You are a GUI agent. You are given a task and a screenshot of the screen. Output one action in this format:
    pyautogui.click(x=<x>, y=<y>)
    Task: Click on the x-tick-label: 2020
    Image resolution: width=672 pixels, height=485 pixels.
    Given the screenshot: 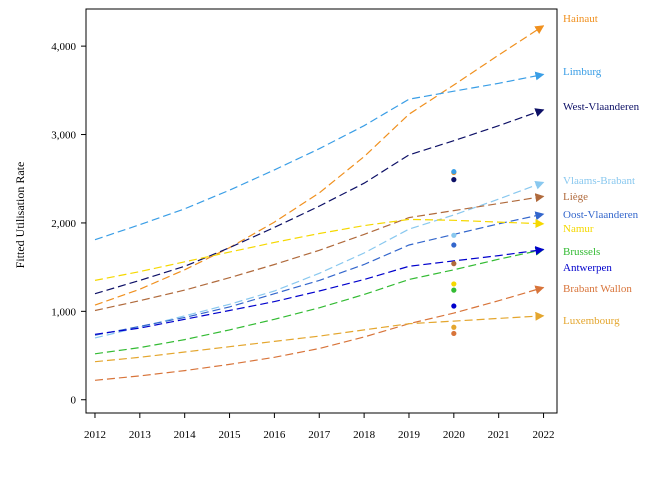 What is the action you would take?
    pyautogui.click(x=454, y=435)
    